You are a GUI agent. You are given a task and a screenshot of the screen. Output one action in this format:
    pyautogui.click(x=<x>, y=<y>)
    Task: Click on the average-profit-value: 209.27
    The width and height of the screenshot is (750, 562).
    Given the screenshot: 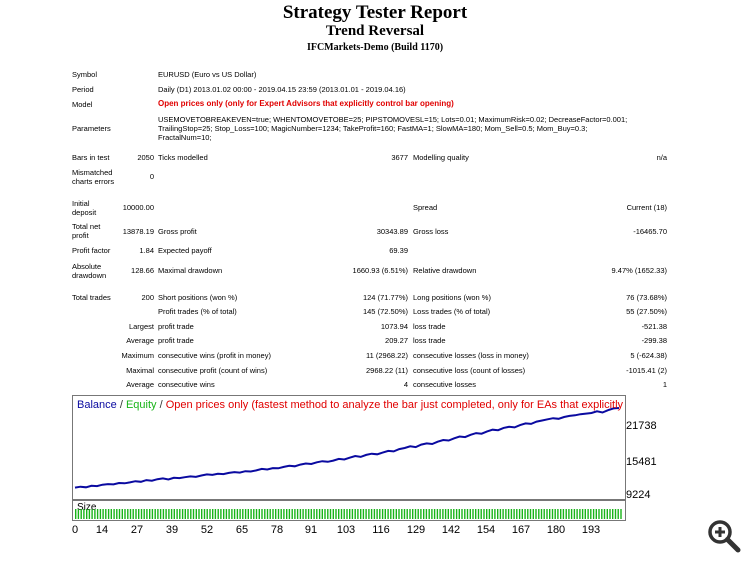 What is the action you would take?
    pyautogui.click(x=396, y=340)
    